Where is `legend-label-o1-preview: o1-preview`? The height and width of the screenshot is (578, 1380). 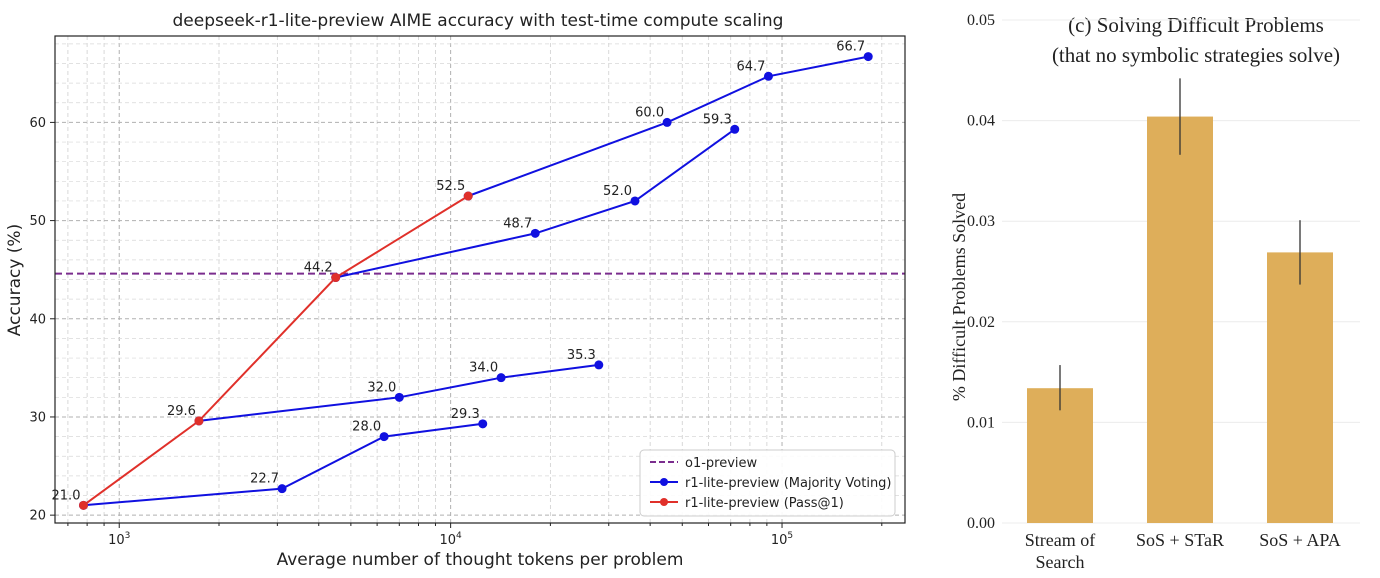 legend-label-o1-preview: o1-preview is located at coordinates (721, 463).